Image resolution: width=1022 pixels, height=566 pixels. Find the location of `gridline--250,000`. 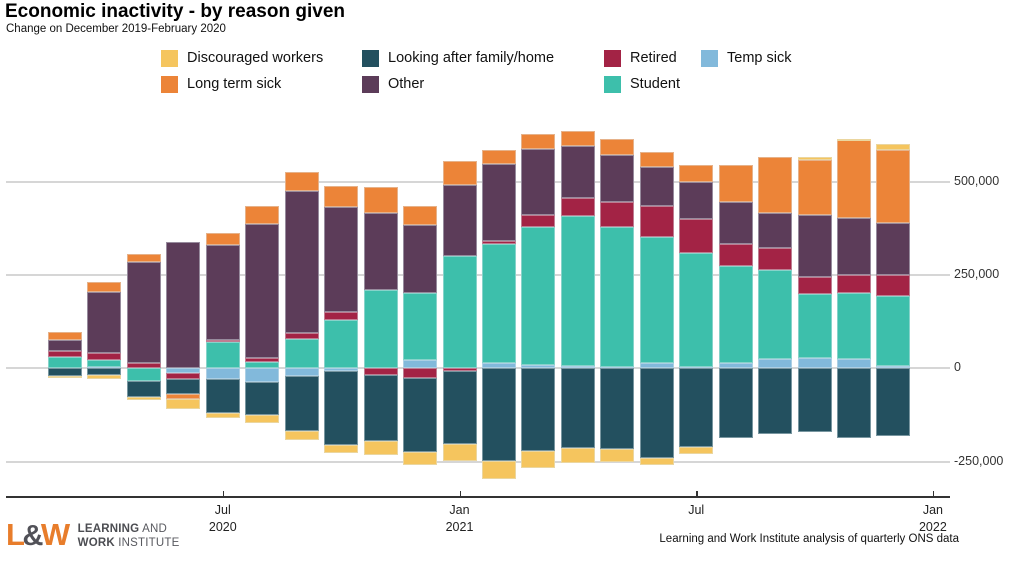

gridline--250,000 is located at coordinates (478, 461).